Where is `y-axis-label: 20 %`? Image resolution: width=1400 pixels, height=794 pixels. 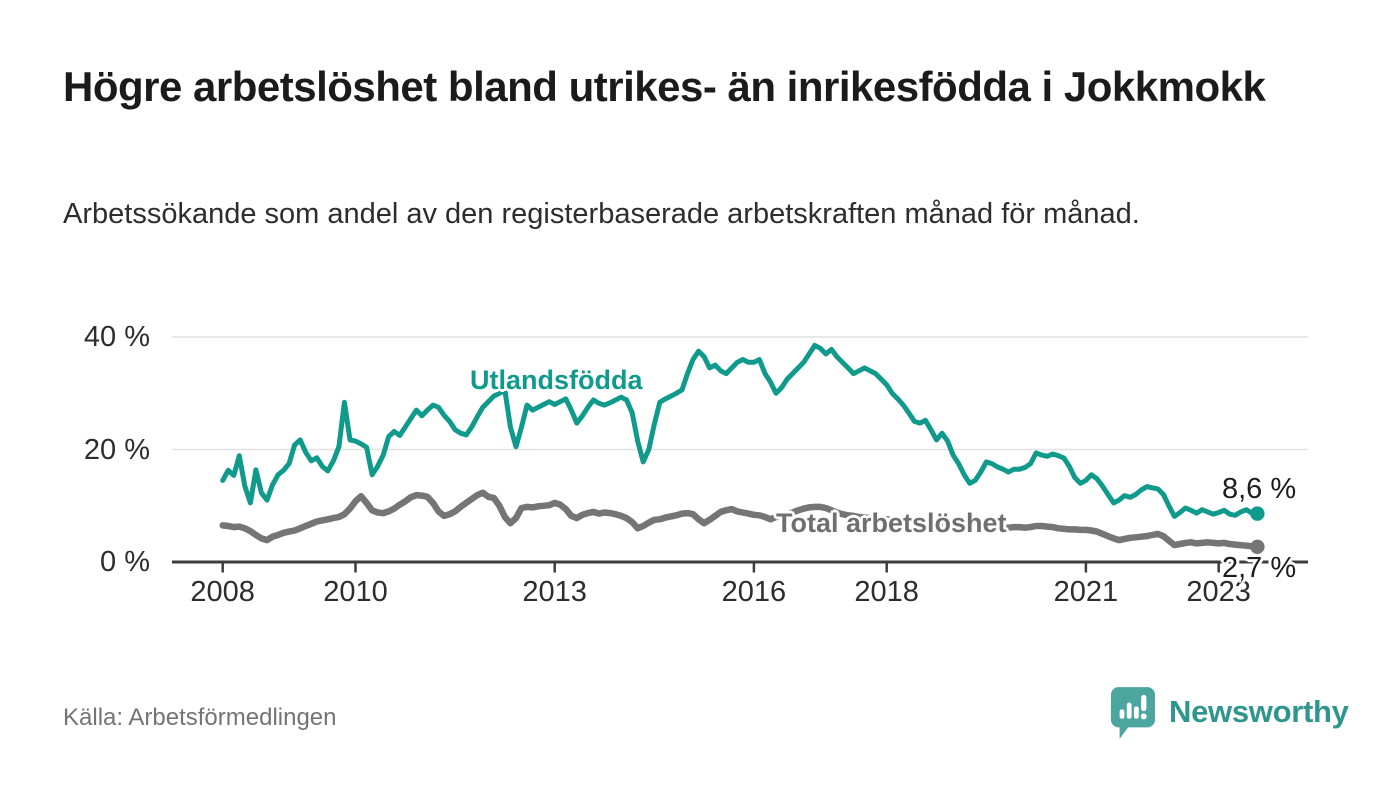 y-axis-label: 20 % is located at coordinates (116, 449).